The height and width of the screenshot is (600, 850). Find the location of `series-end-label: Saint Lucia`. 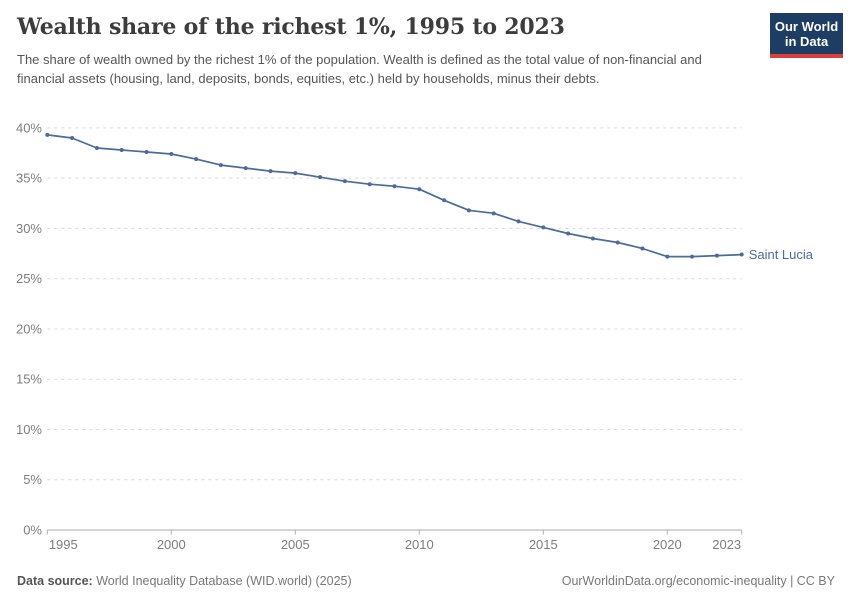

series-end-label: Saint Lucia is located at coordinates (781, 254).